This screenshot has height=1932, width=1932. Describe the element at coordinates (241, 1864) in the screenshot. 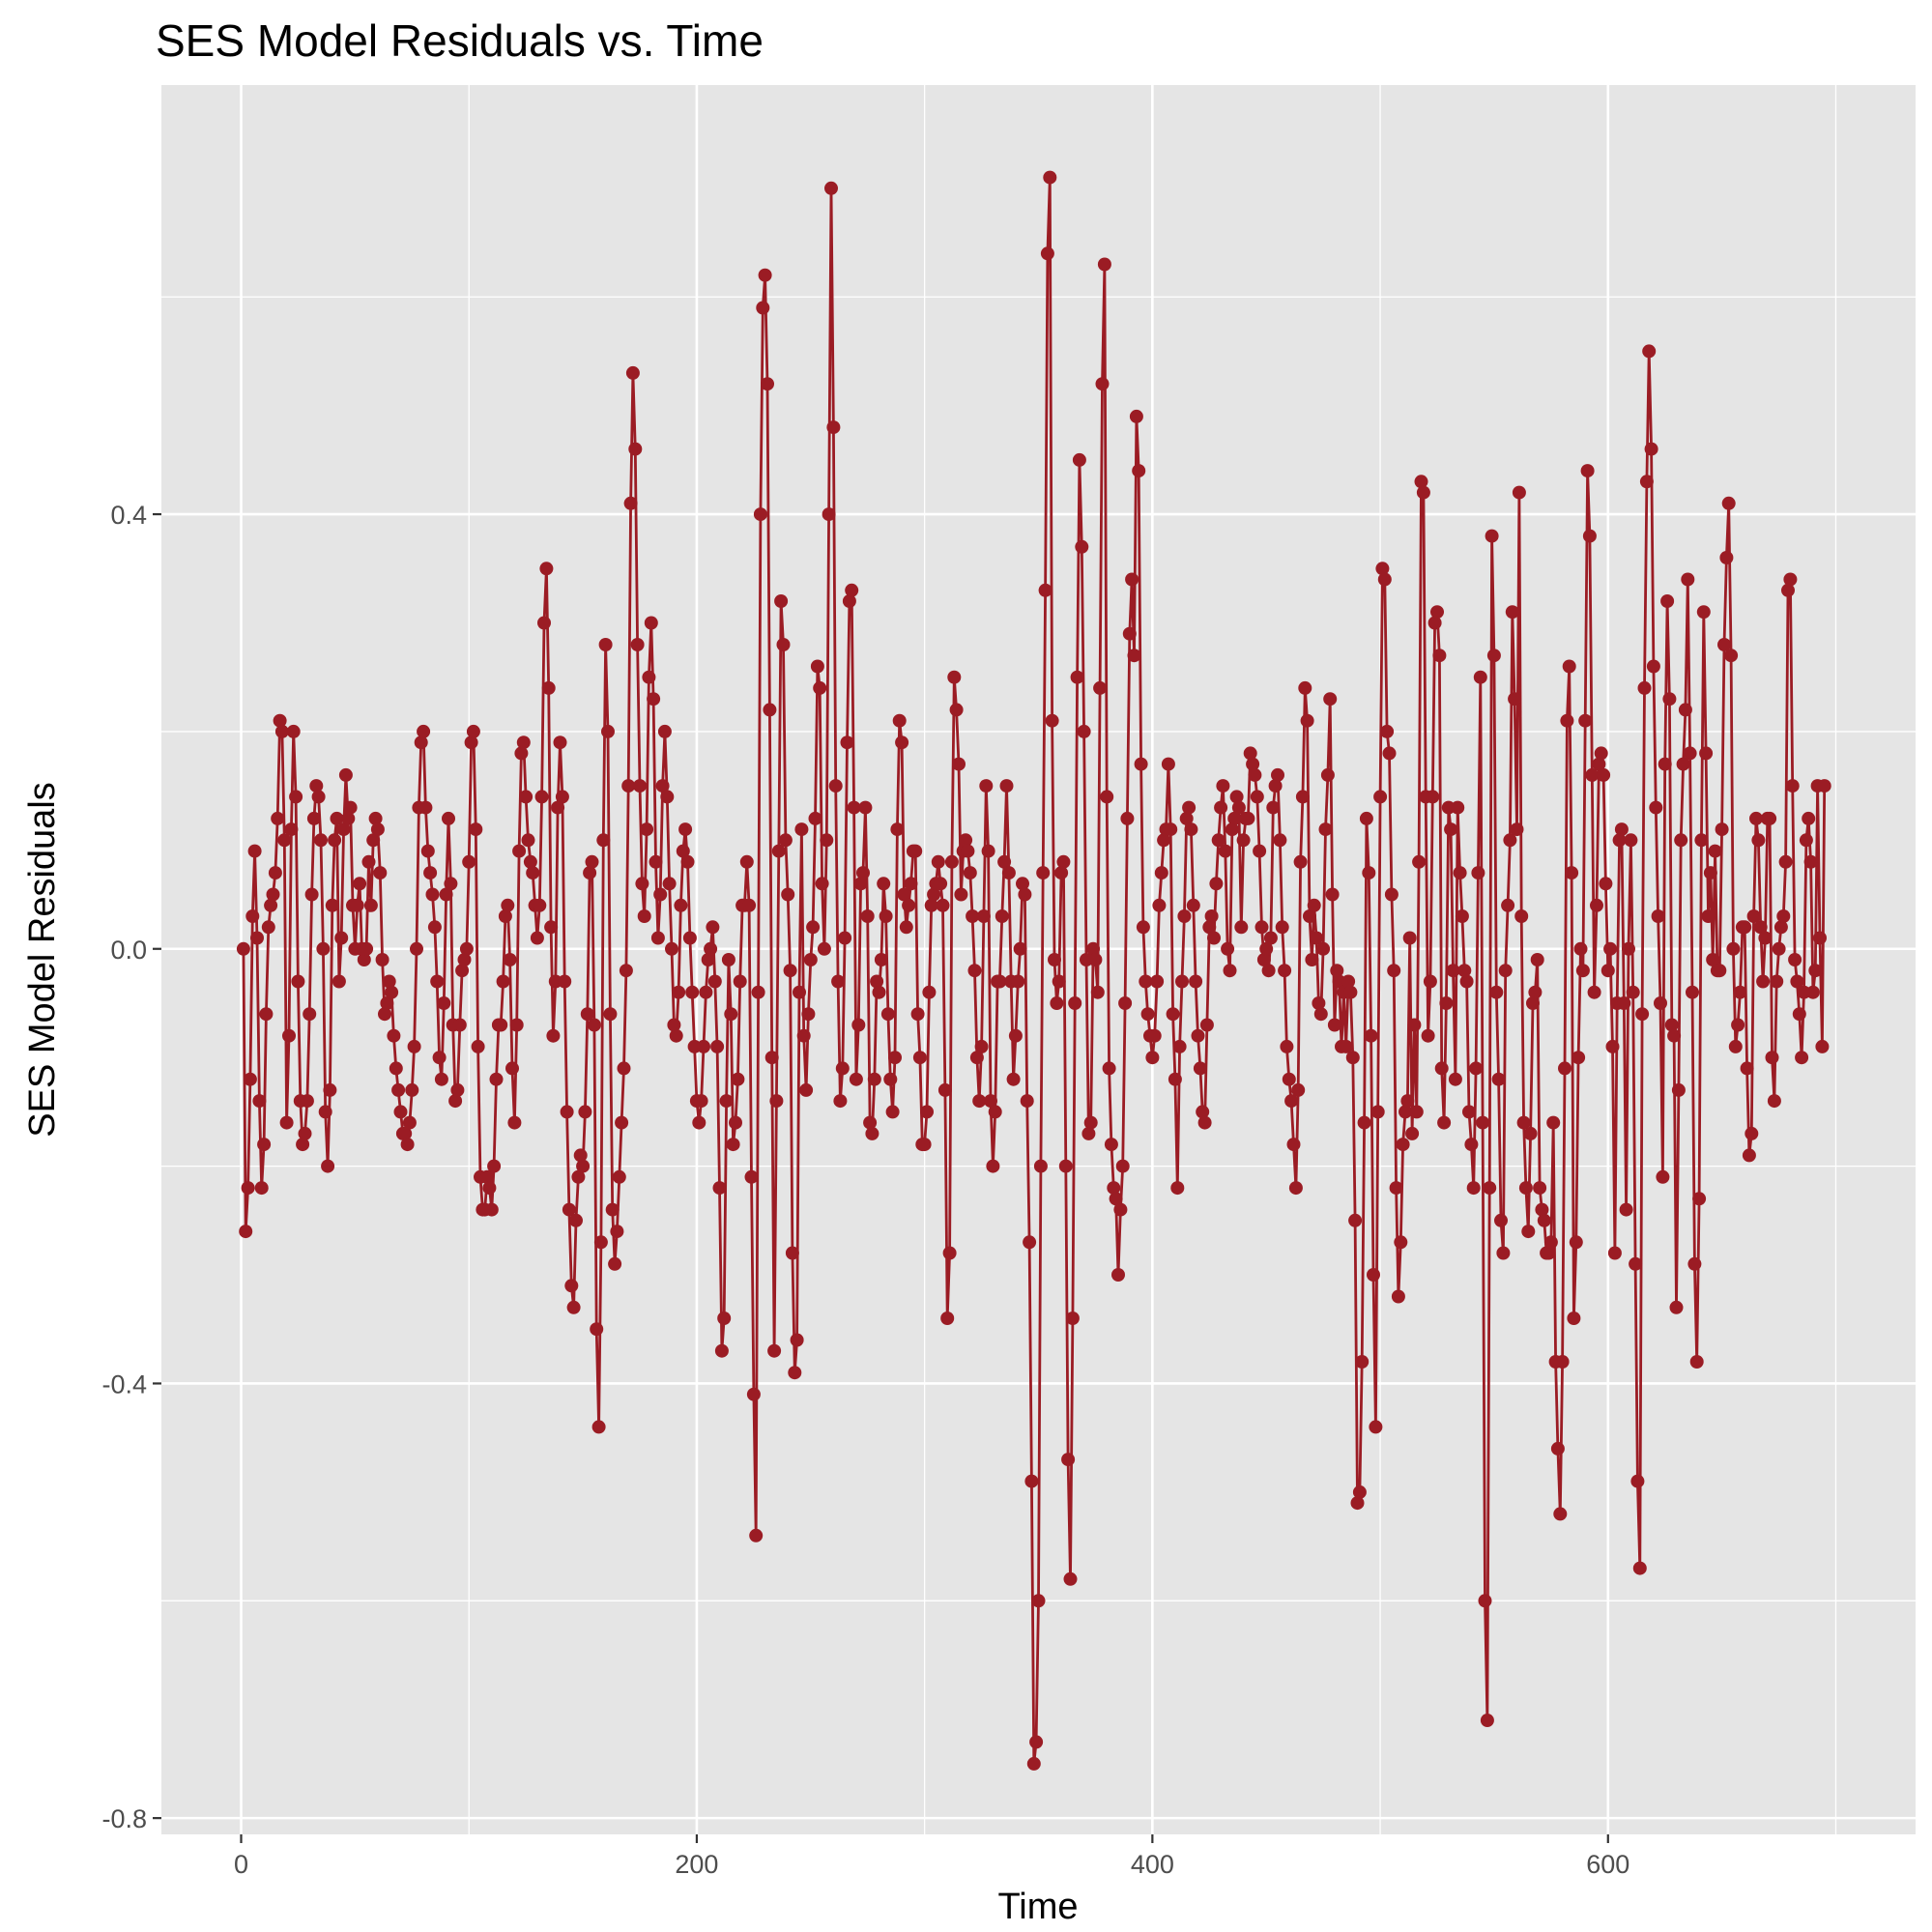

I see `x-tick-label: 0` at that location.